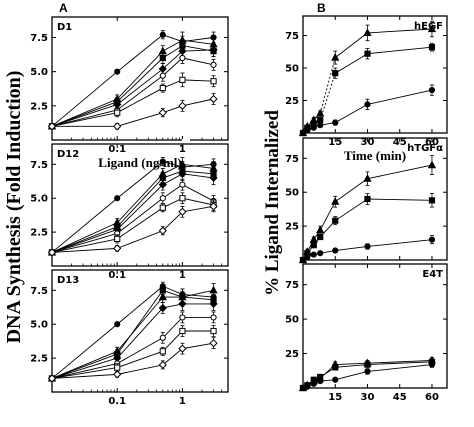  What do you see at coordinates (368, 397) in the screenshot?
I see `x-tick-label: 30` at bounding box center [368, 397].